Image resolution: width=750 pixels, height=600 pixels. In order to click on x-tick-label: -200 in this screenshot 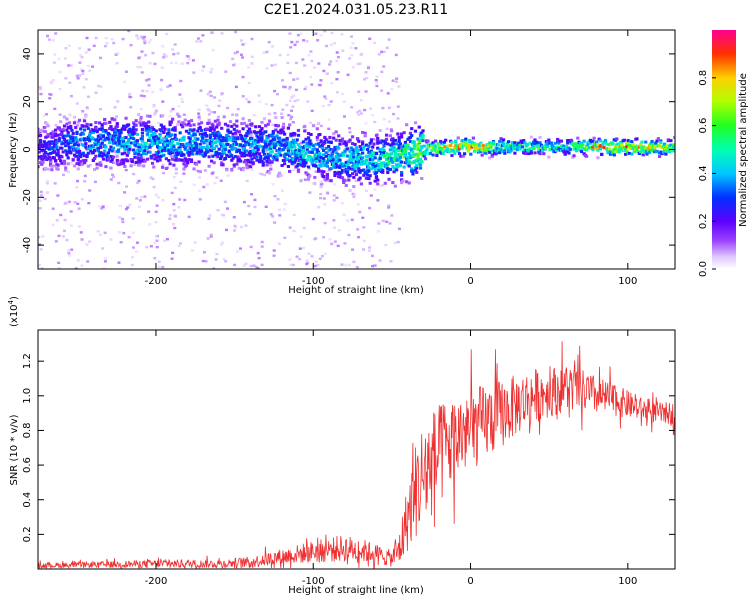, I will do `click(156, 281)`.